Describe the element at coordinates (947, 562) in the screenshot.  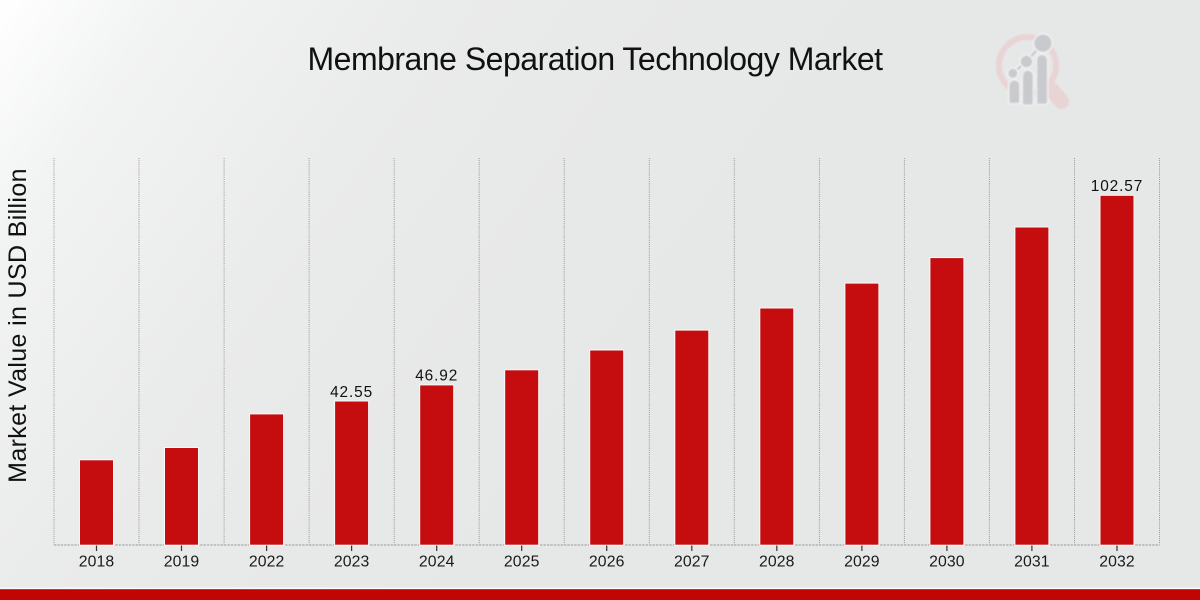
I see `svg-text: 2030` at that location.